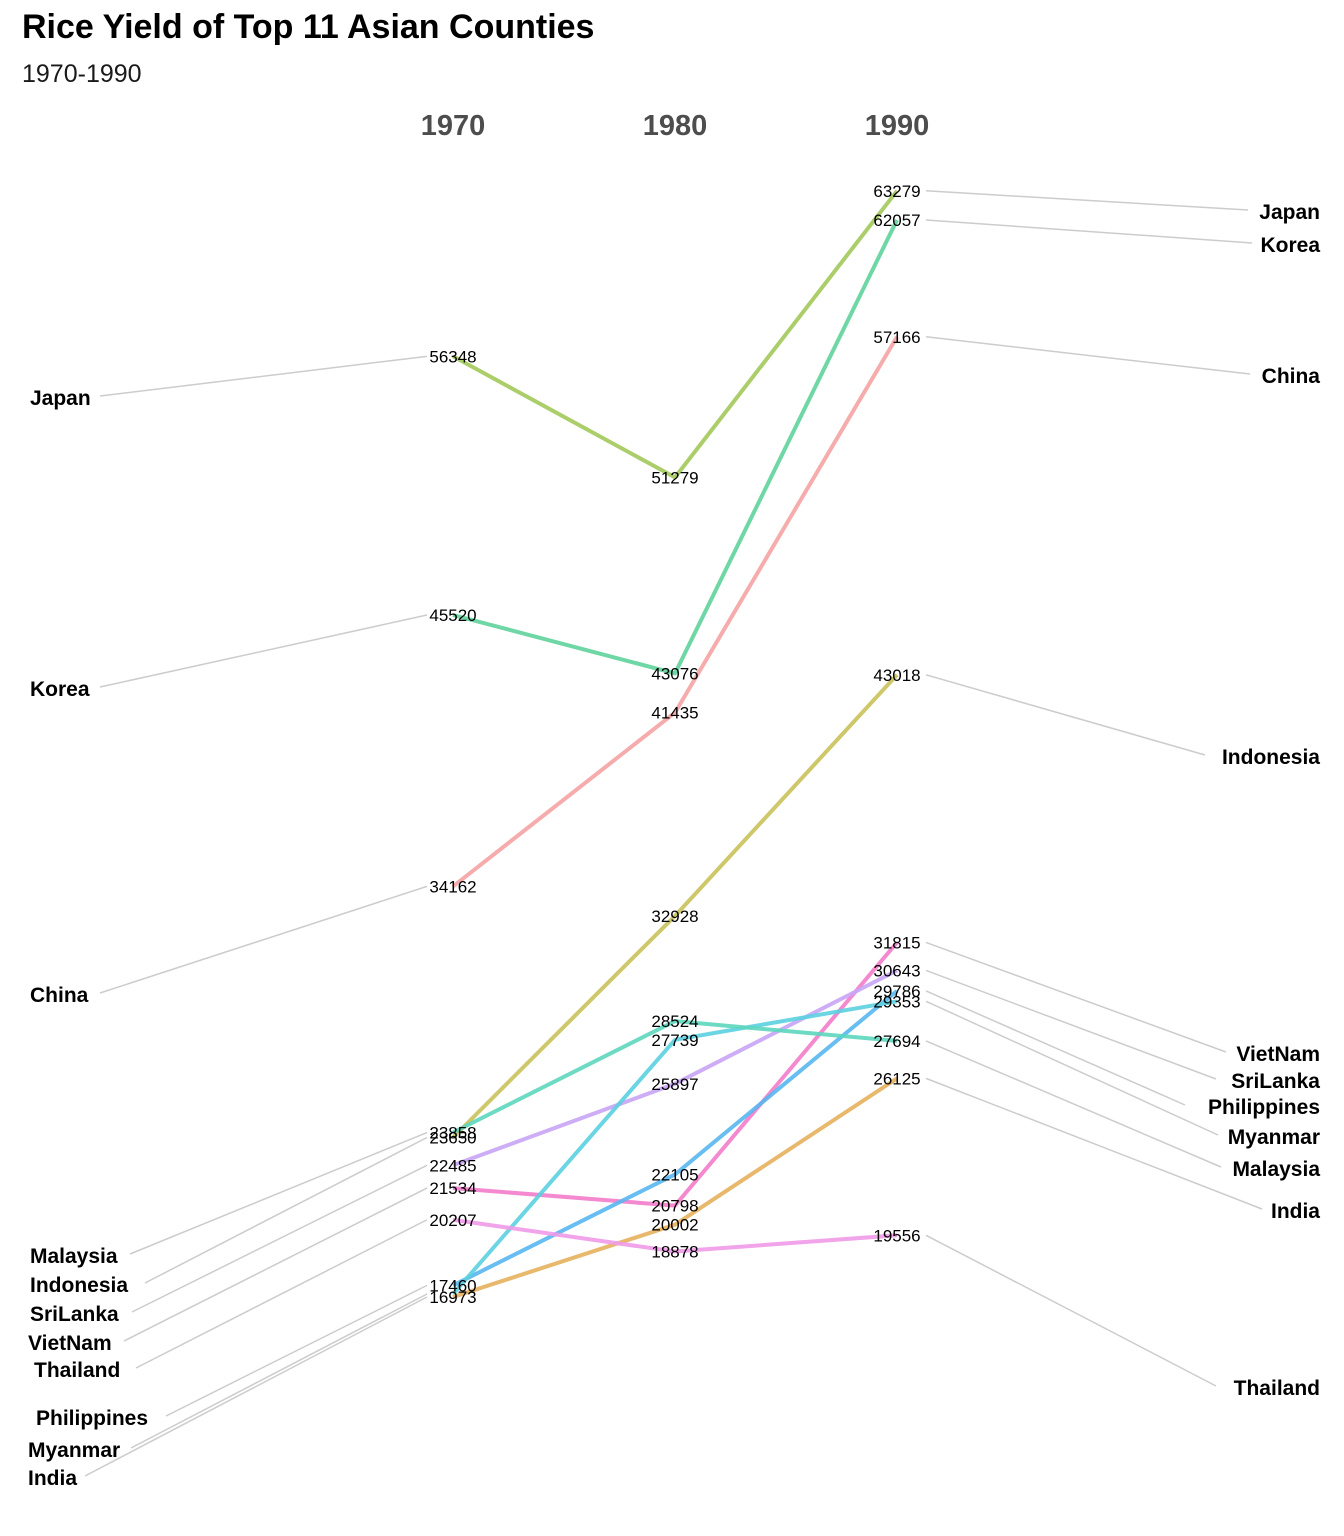  I want to click on value-label-1970-45520: 45520, so click(452, 615).